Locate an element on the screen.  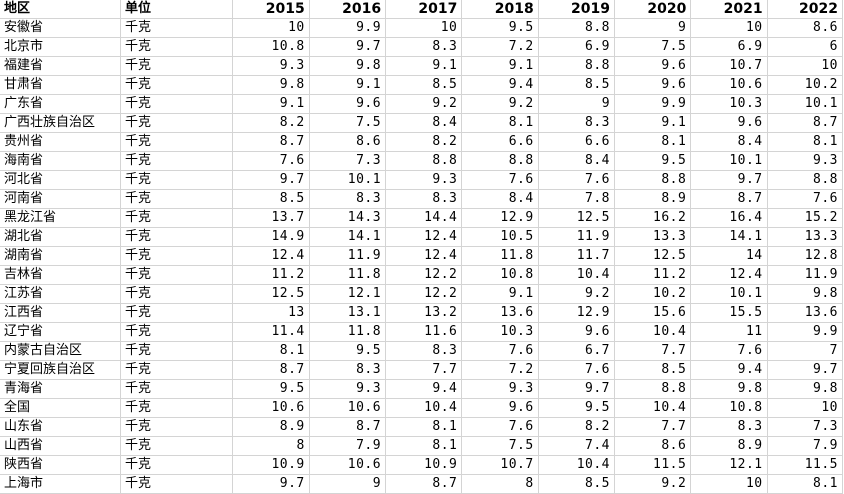
cell-region: 陕西省 is located at coordinates (60, 465).